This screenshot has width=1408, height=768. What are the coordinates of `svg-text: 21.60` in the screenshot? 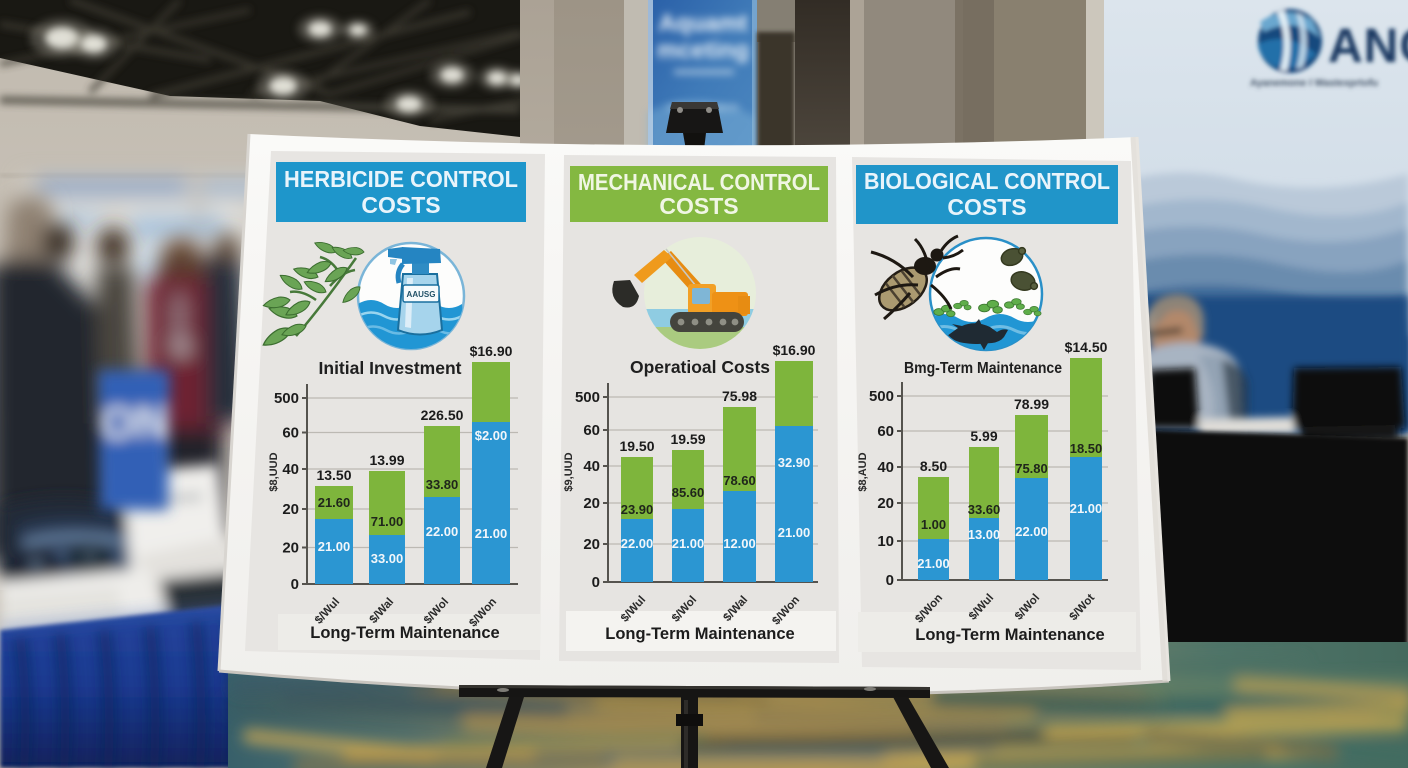 It's located at (334, 502).